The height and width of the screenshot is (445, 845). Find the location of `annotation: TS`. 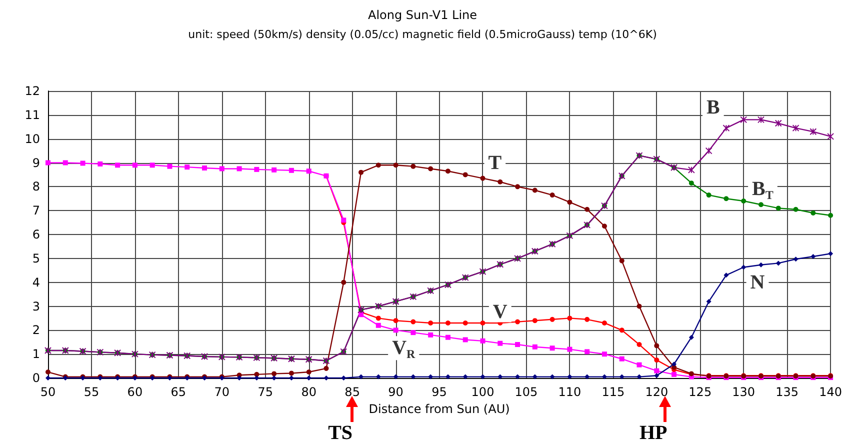

annotation: TS is located at coordinates (340, 433).